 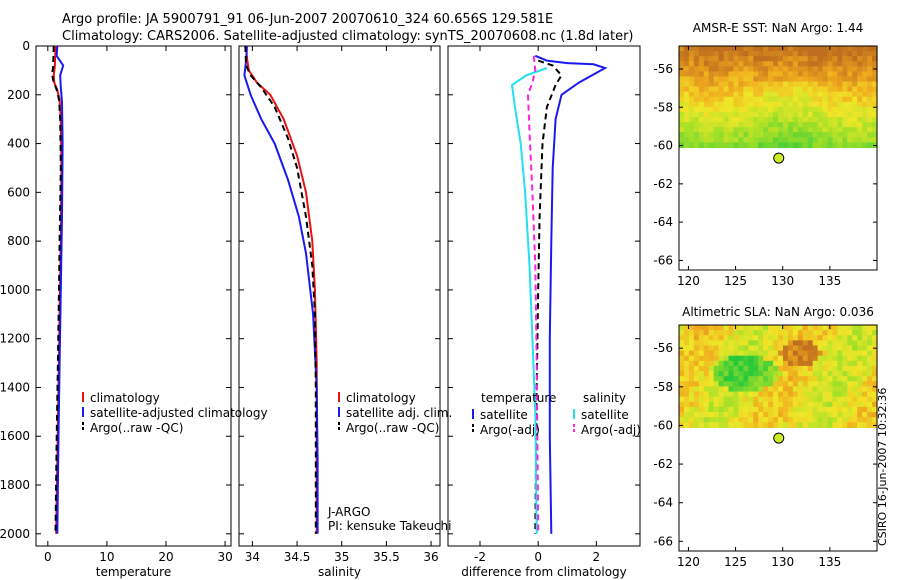 I want to click on y-tick-label: -66, so click(x=663, y=541).